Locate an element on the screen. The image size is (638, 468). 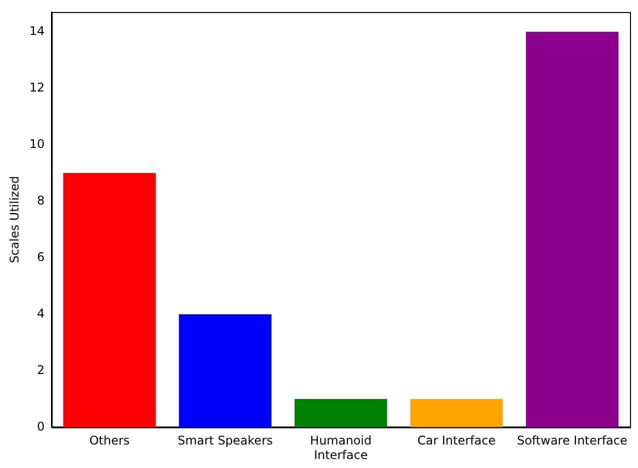
y-axis-title: Scales Utilized is located at coordinates (14, 220).